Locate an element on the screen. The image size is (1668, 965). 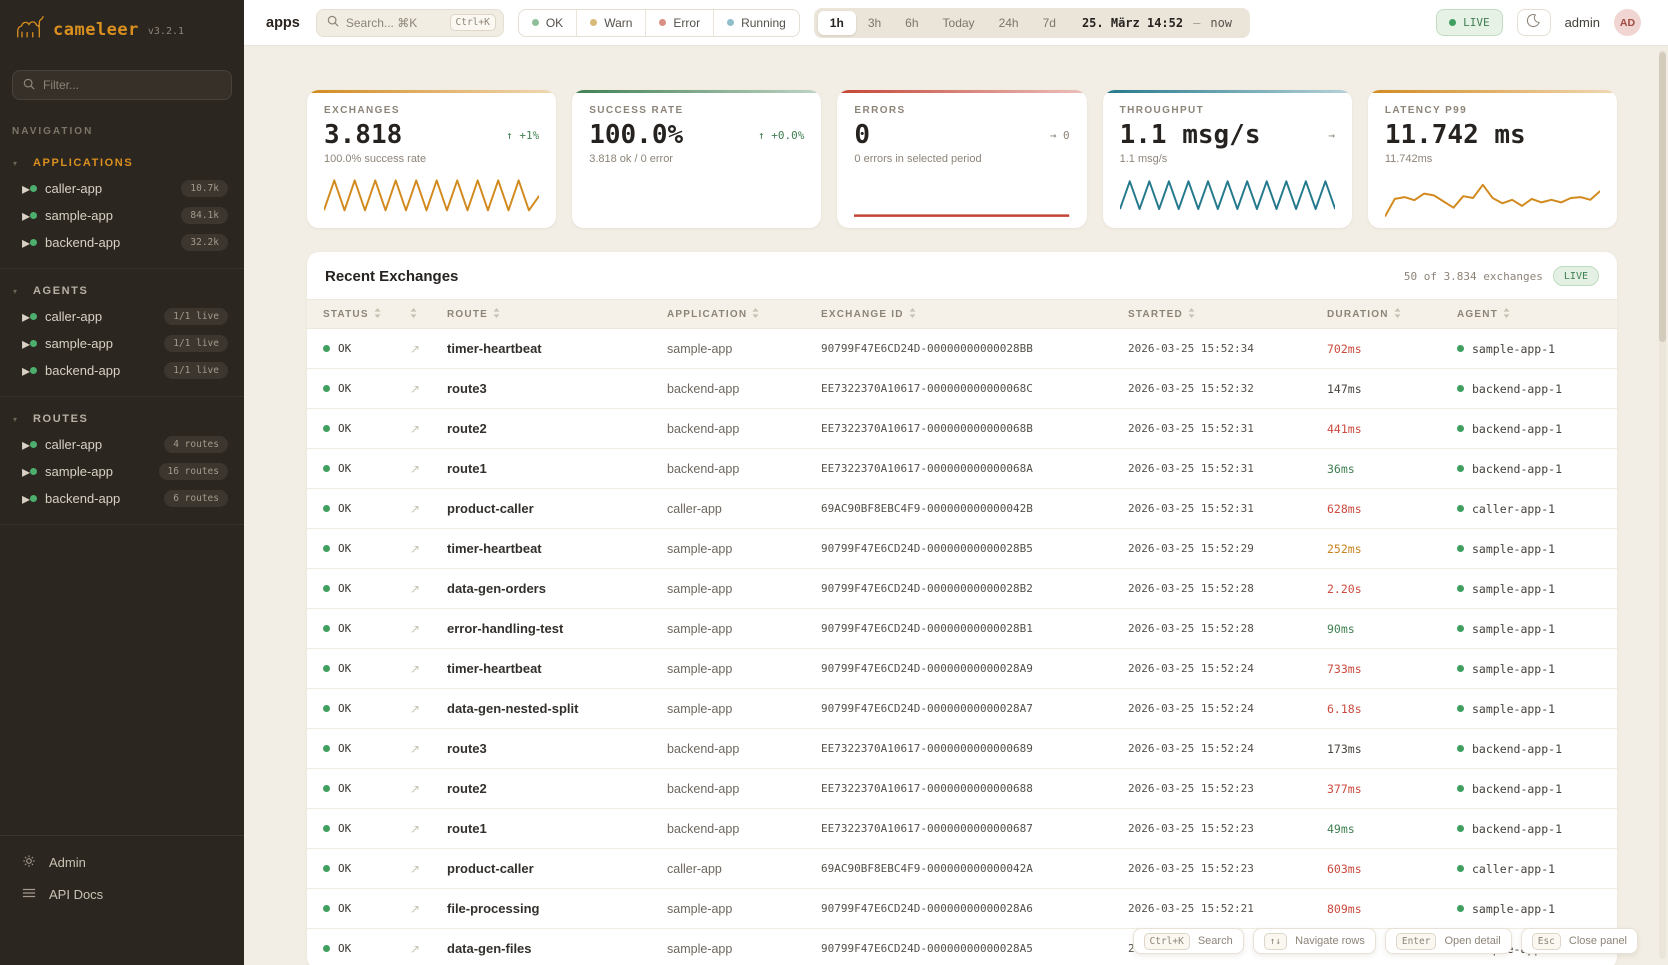
time-range-7d: 7d is located at coordinates (1049, 22).